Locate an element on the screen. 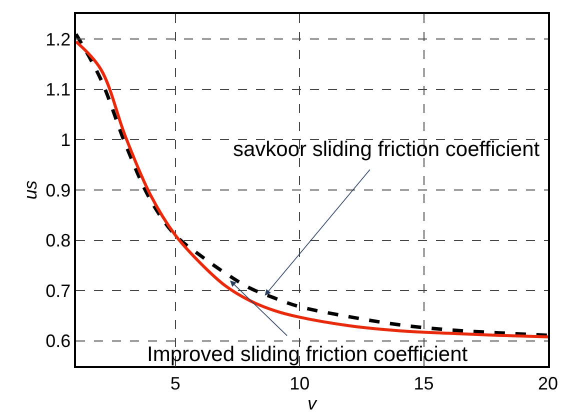 Image resolution: width=570 pixels, height=420 pixels. y-tick-label: 0.9 is located at coordinates (58, 190).